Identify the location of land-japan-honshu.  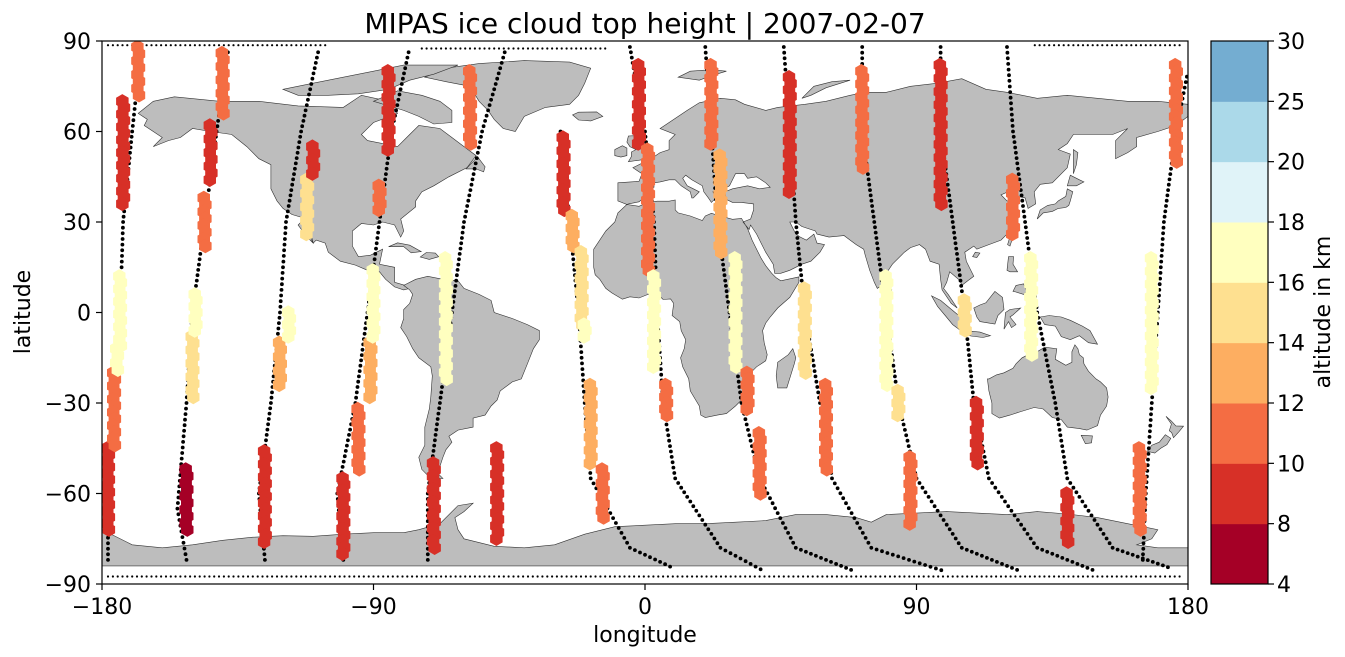
(1055, 204).